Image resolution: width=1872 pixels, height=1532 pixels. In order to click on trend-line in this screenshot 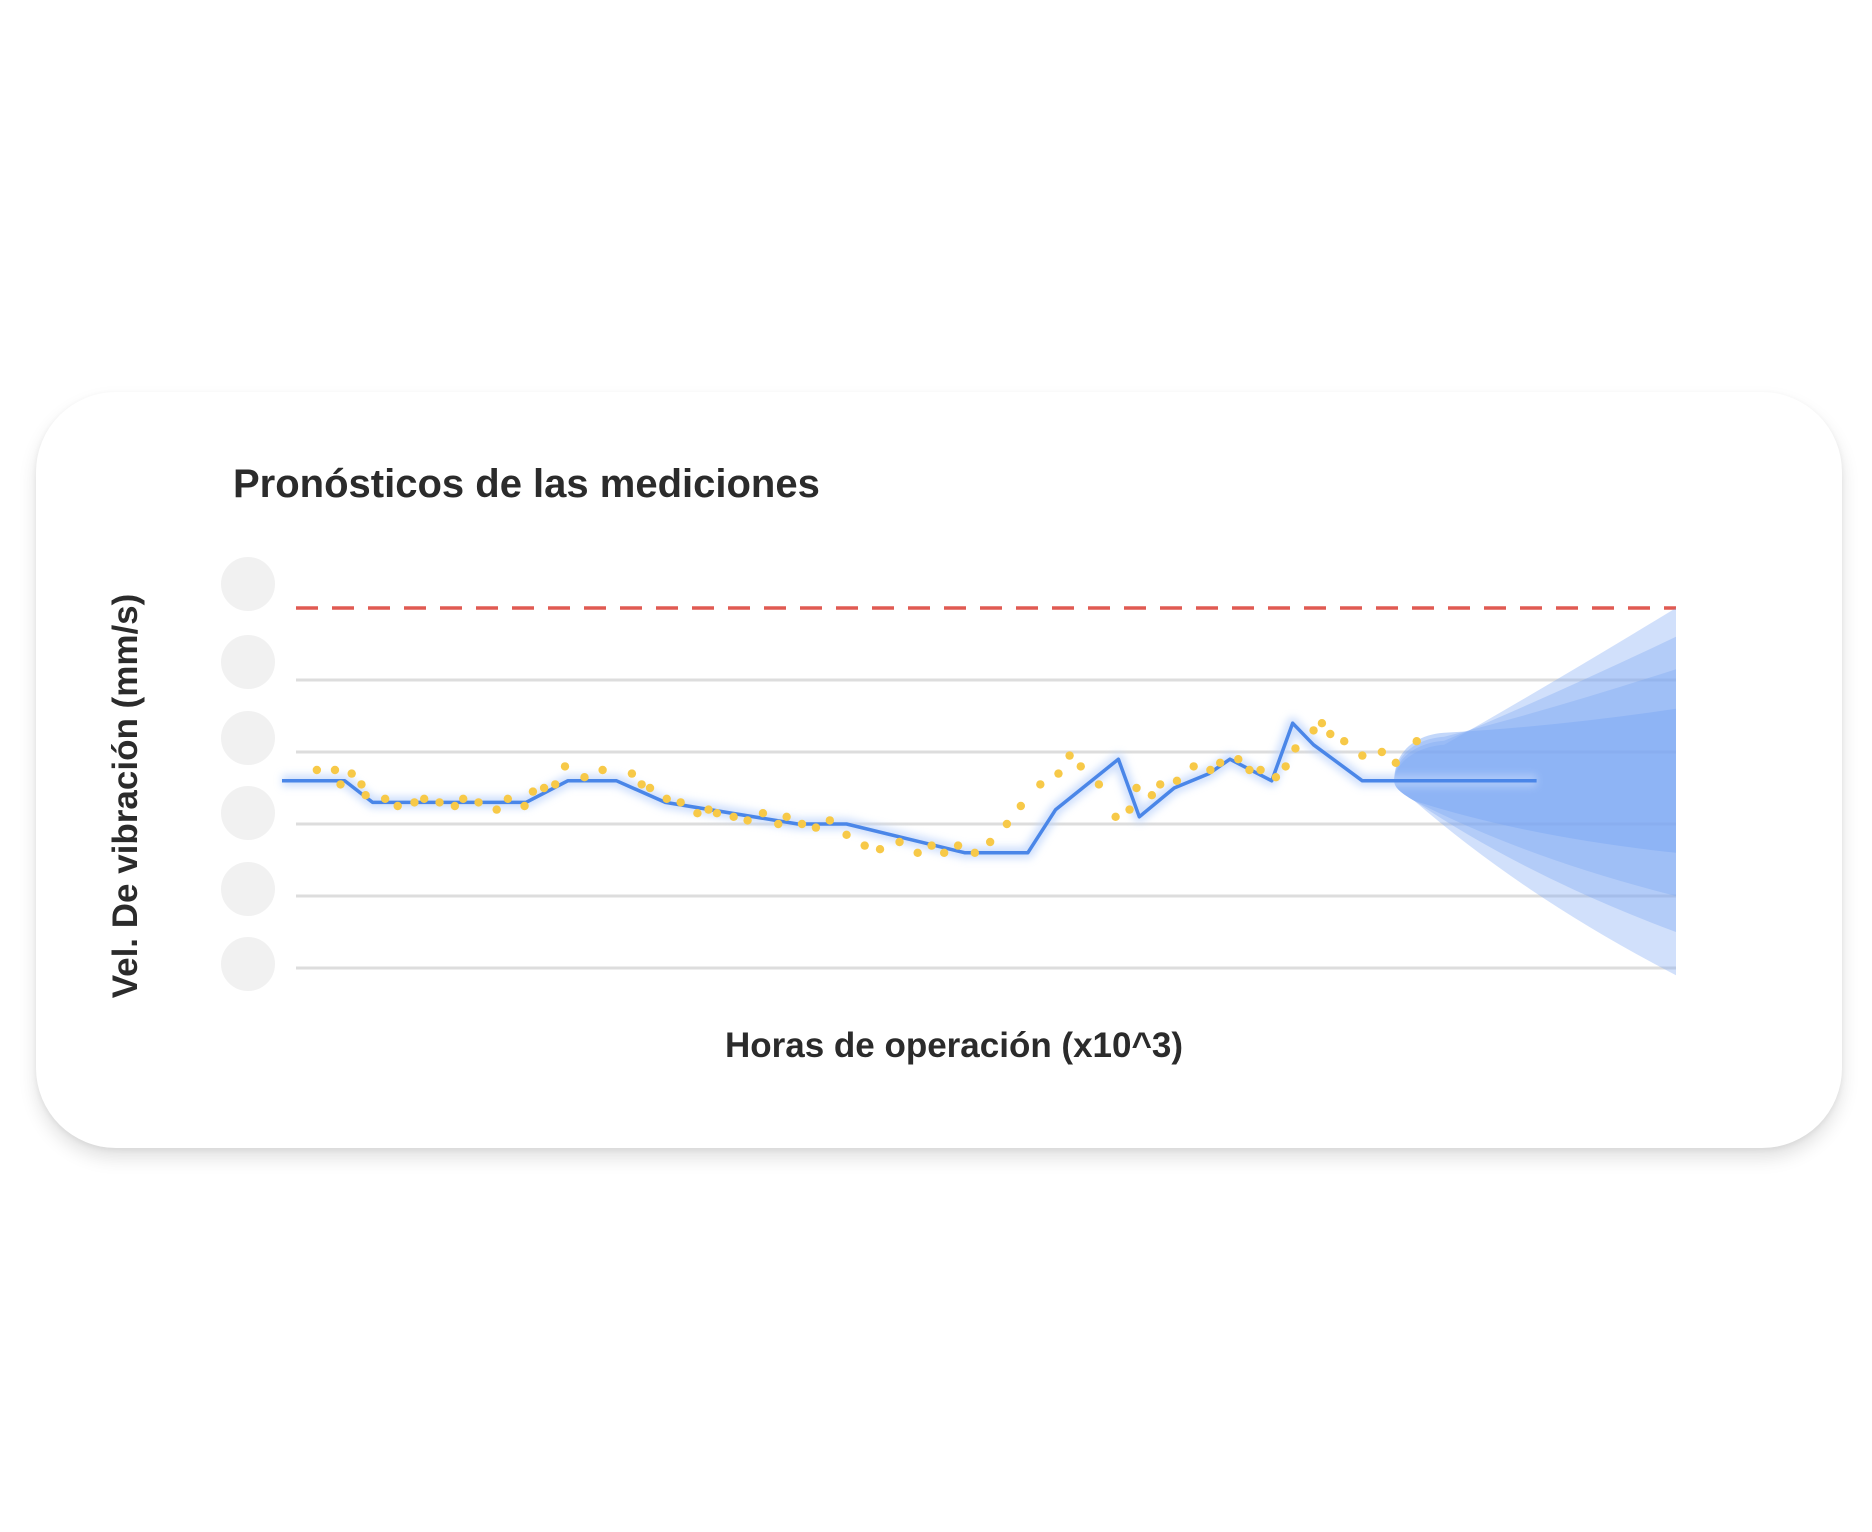, I will do `click(909, 788)`.